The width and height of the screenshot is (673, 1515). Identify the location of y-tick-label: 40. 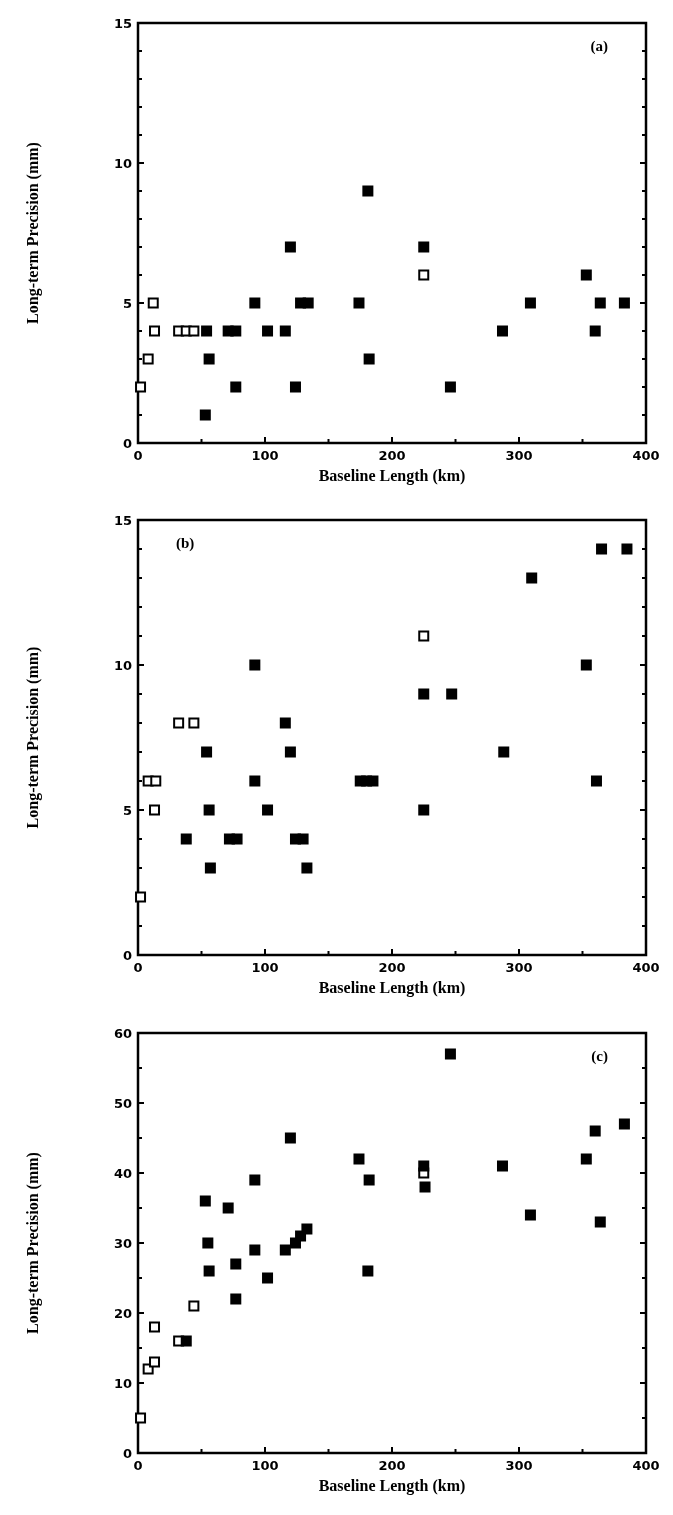
(122, 1173).